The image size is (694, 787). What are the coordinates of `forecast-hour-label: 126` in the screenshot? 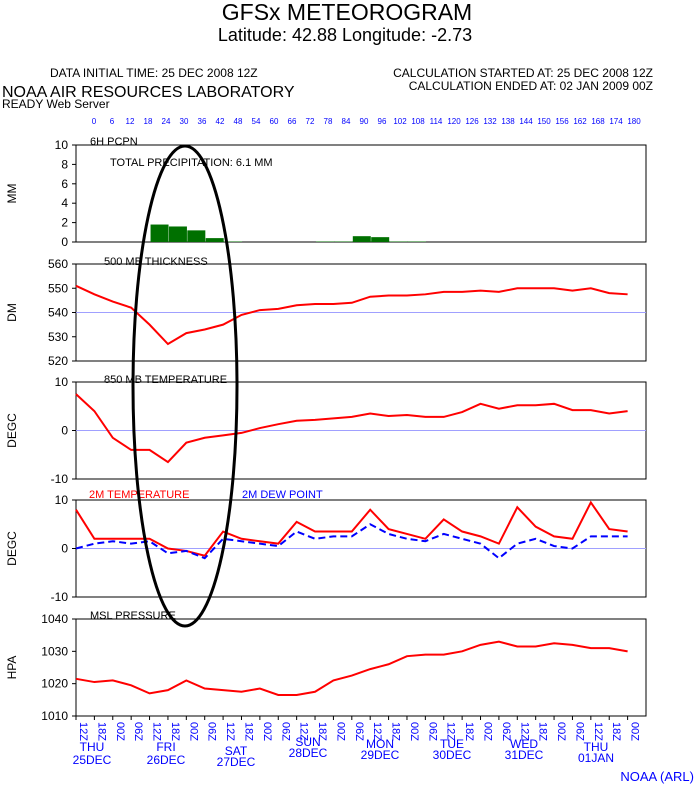 It's located at (472, 121).